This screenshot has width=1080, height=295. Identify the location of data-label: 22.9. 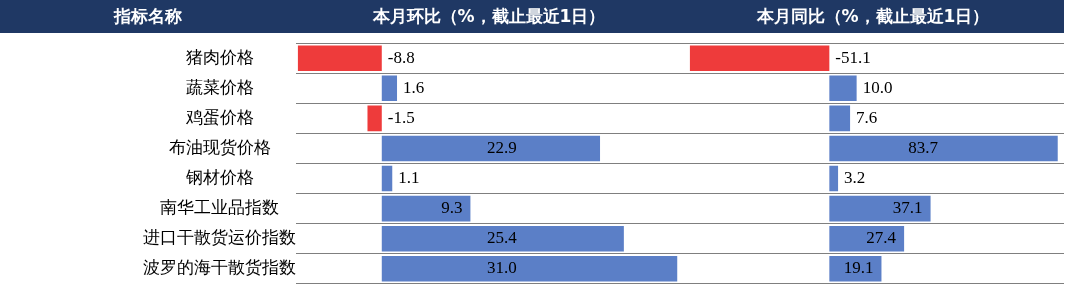
(501, 147).